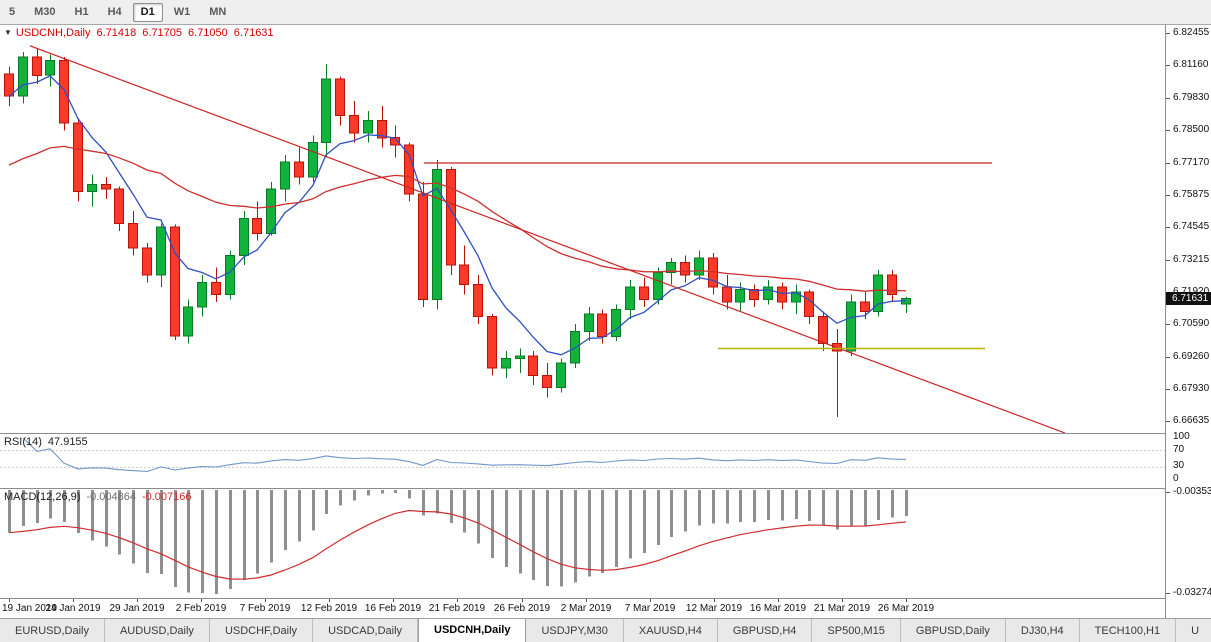  What do you see at coordinates (856, 630) in the screenshot?
I see `tab-sp500-m15: SP500,M15` at bounding box center [856, 630].